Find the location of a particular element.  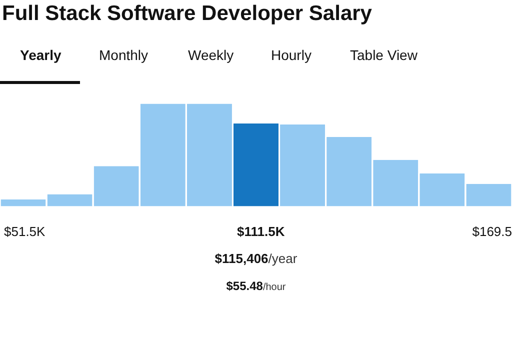

text: $55.48/hour is located at coordinates (256, 286).